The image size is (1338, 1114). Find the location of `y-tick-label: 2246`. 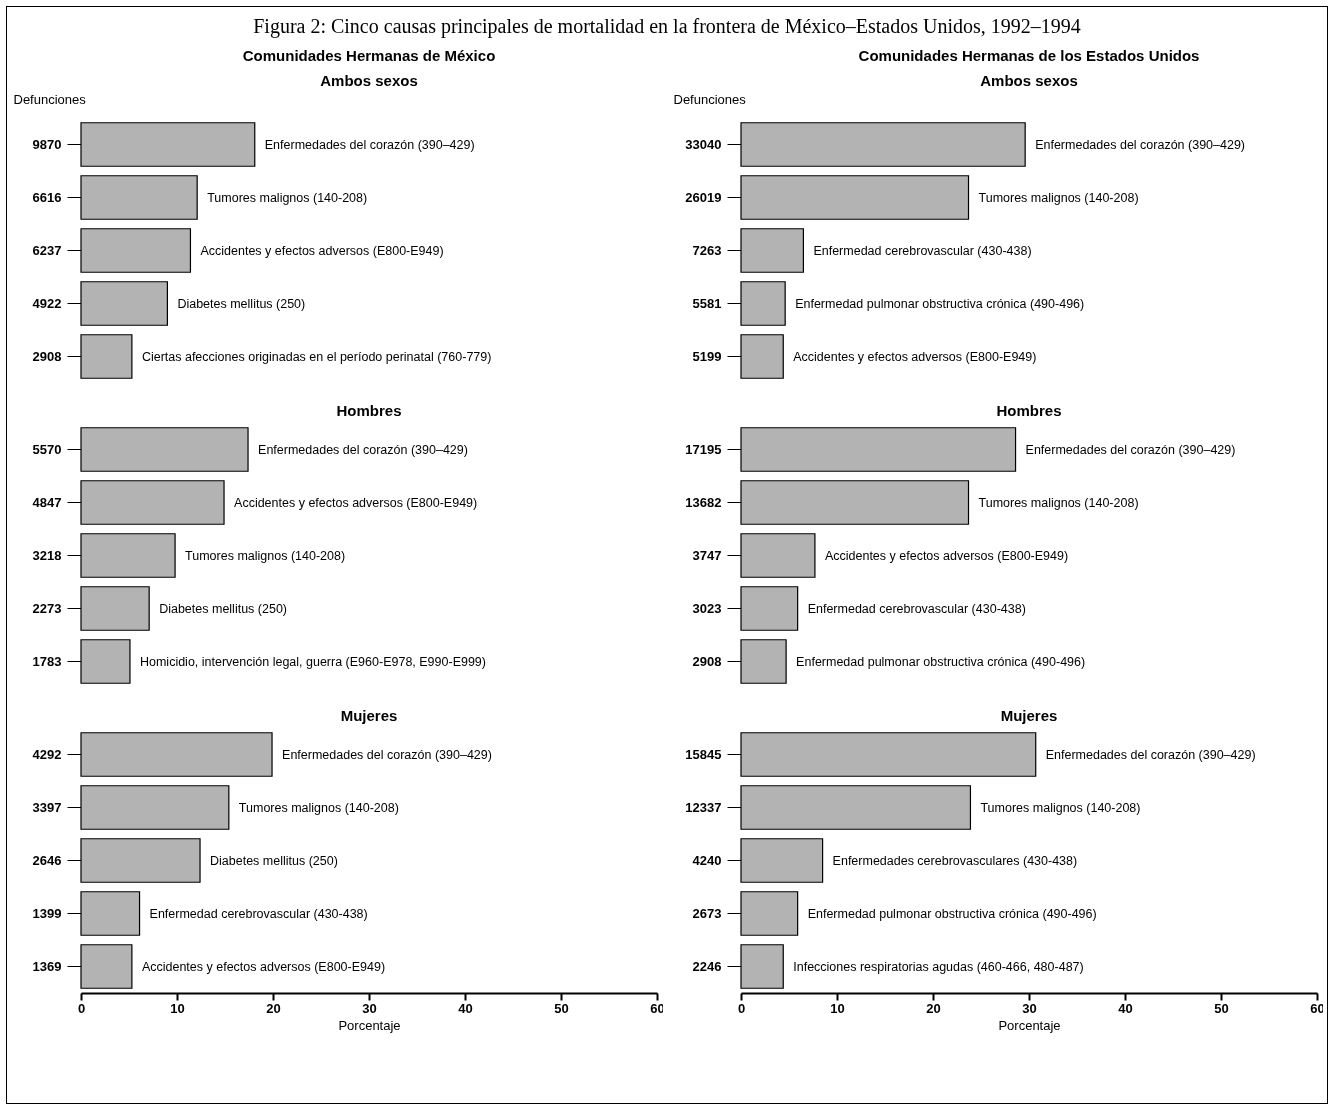

y-tick-label: 2246 is located at coordinates (707, 966).